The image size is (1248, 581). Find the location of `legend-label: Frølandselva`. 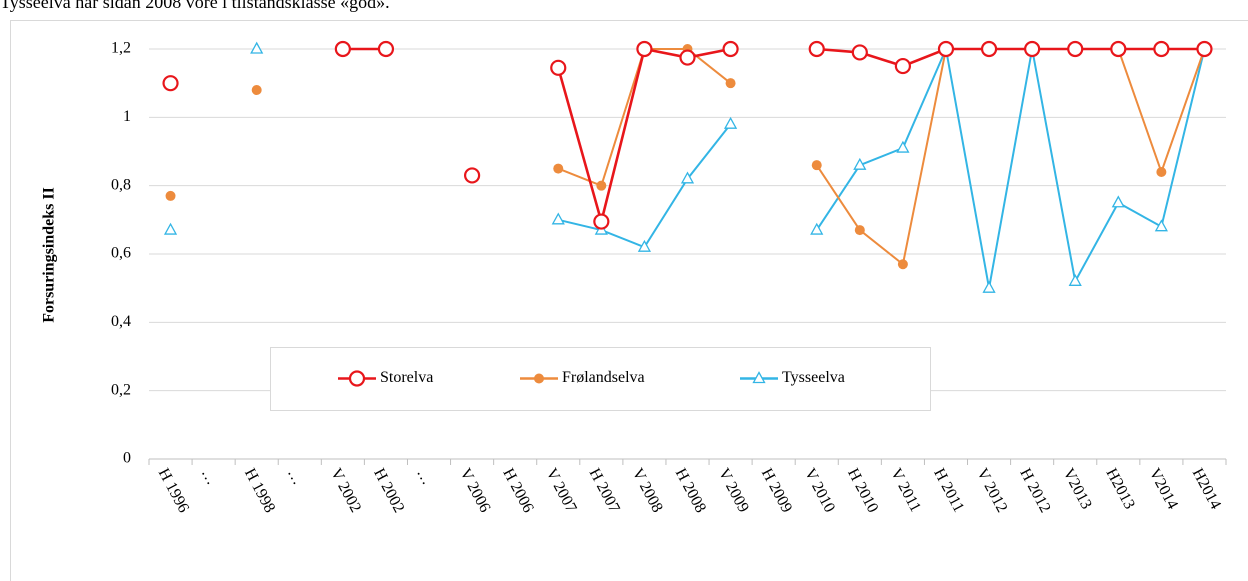

legend-label: Frølandselva is located at coordinates (603, 377).